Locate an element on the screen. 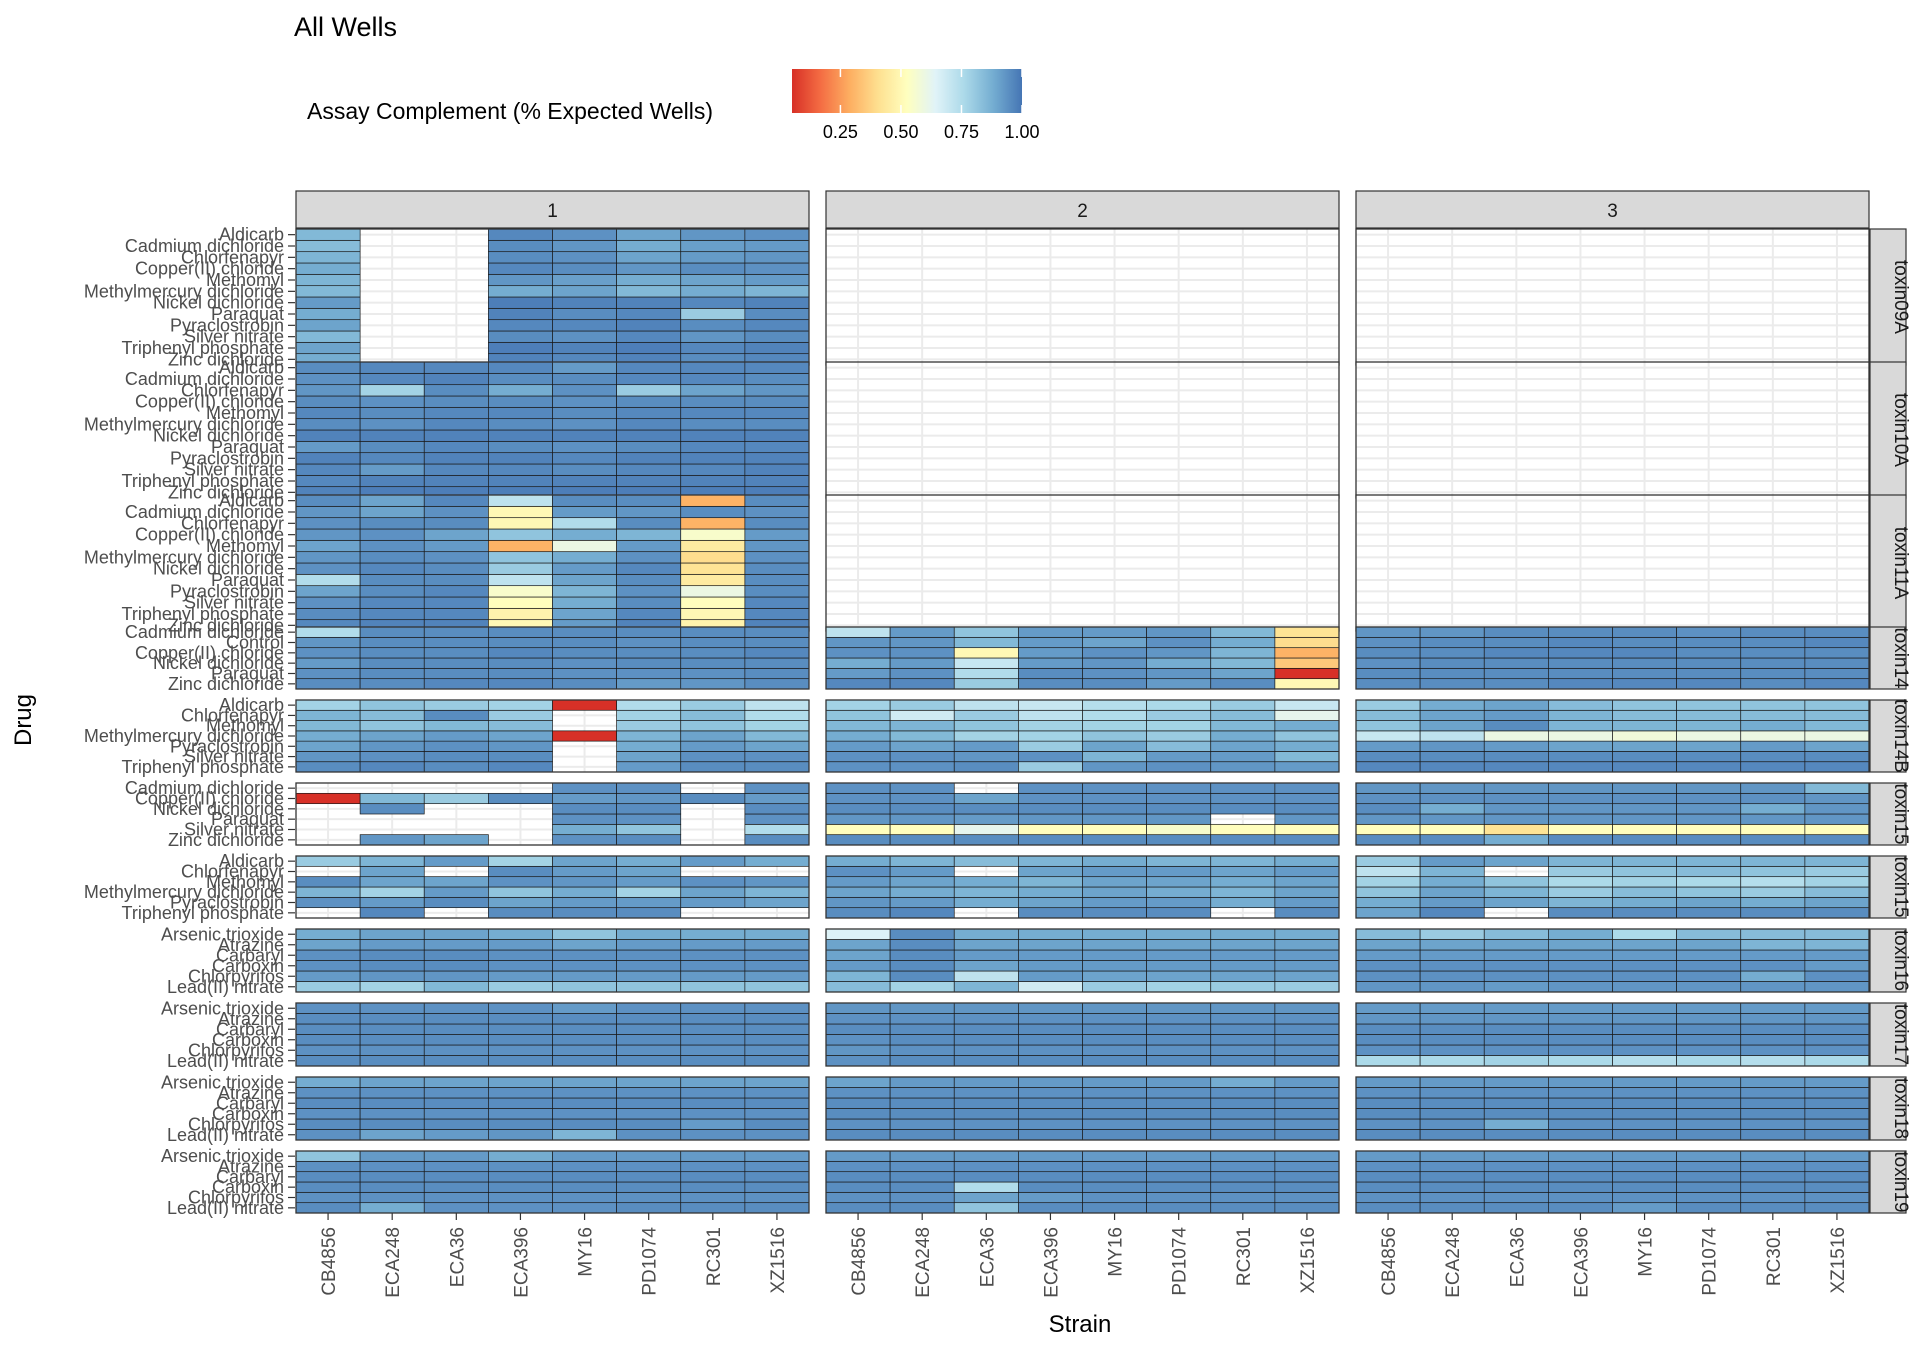  y-tick-label: Chlorpyrifos is located at coordinates (236, 1198).